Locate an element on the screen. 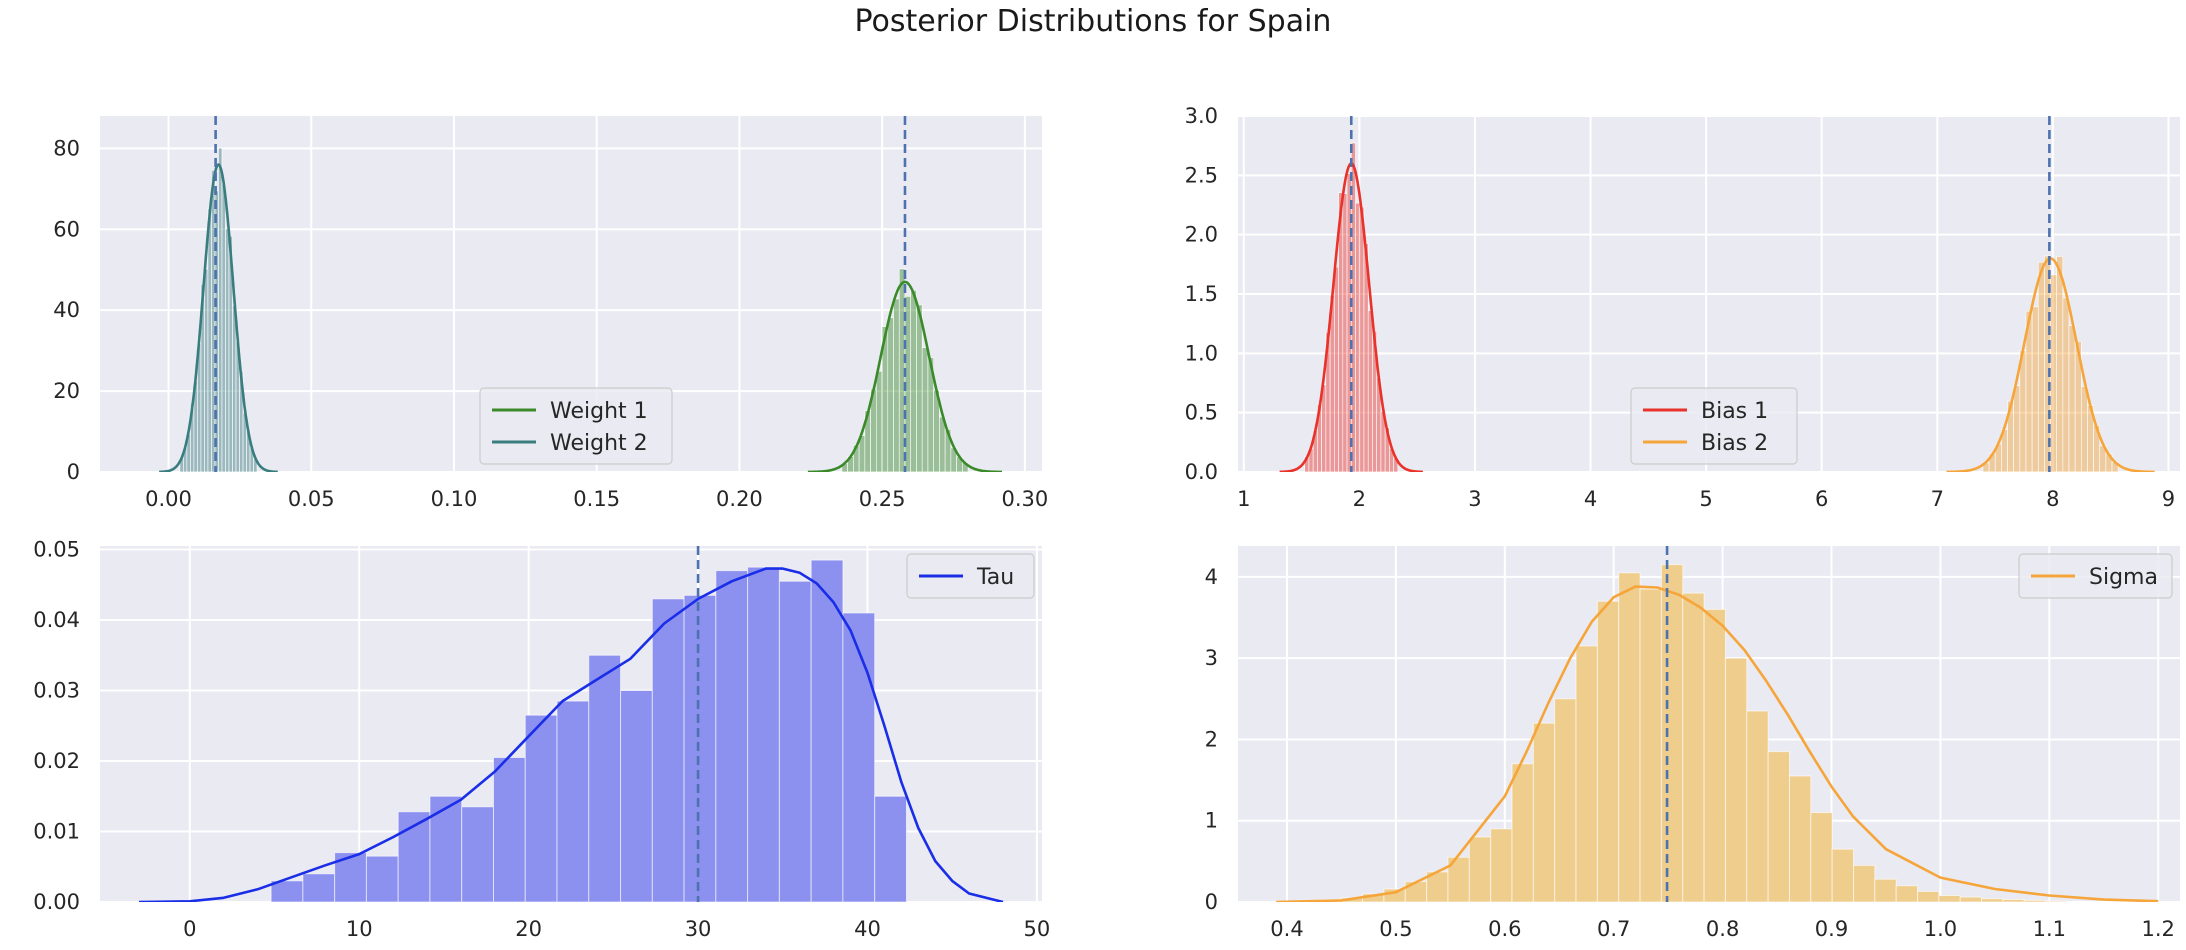 This screenshot has height=950, width=2186. biases-x-tick-label: 4 is located at coordinates (1590, 499).